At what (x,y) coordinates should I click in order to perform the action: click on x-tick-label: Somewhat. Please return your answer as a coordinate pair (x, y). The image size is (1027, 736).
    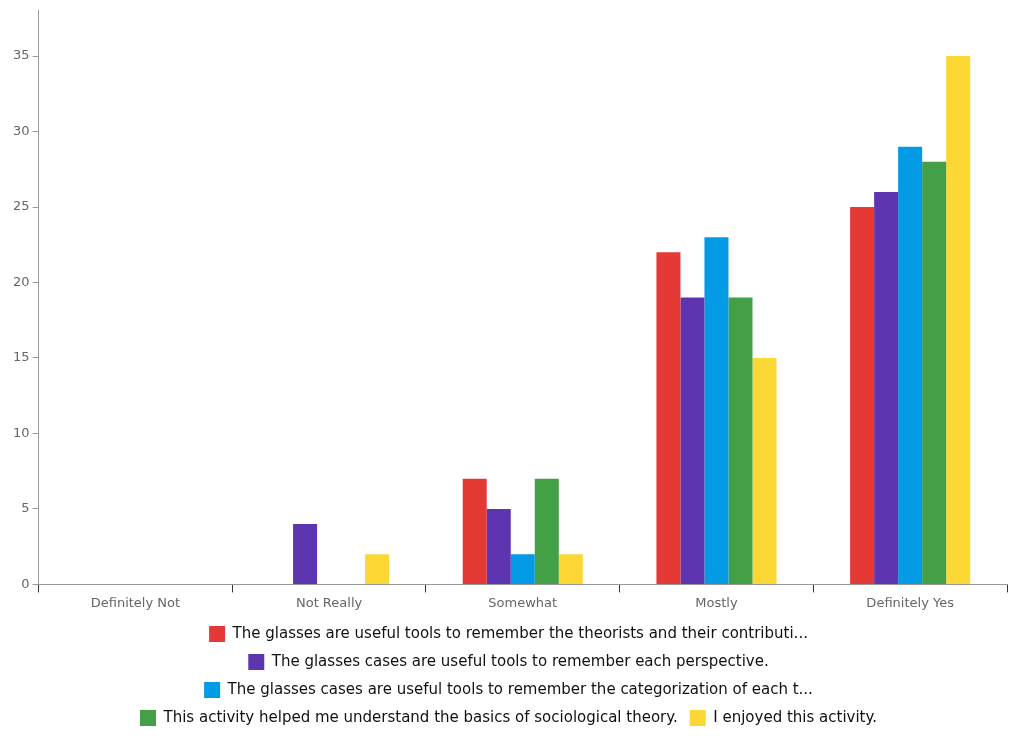
    Looking at the image, I should click on (523, 602).